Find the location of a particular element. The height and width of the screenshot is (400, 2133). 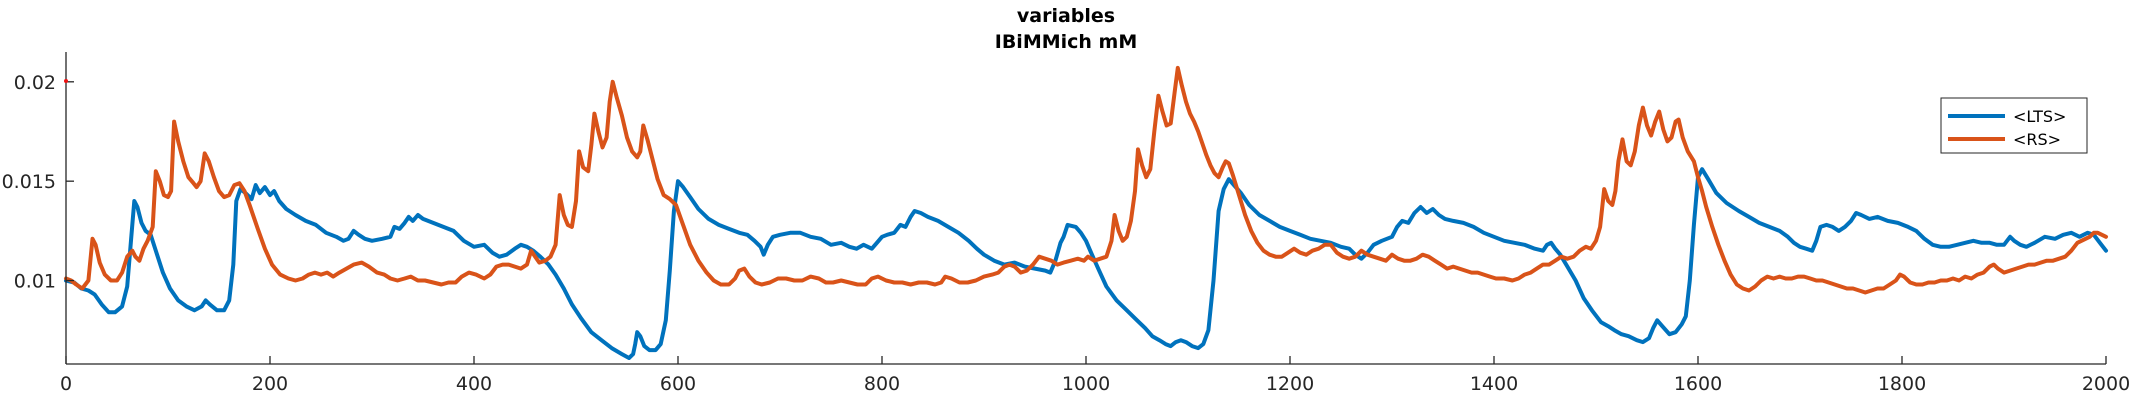

y-tick-label: 0.01 is located at coordinates (35, 282).